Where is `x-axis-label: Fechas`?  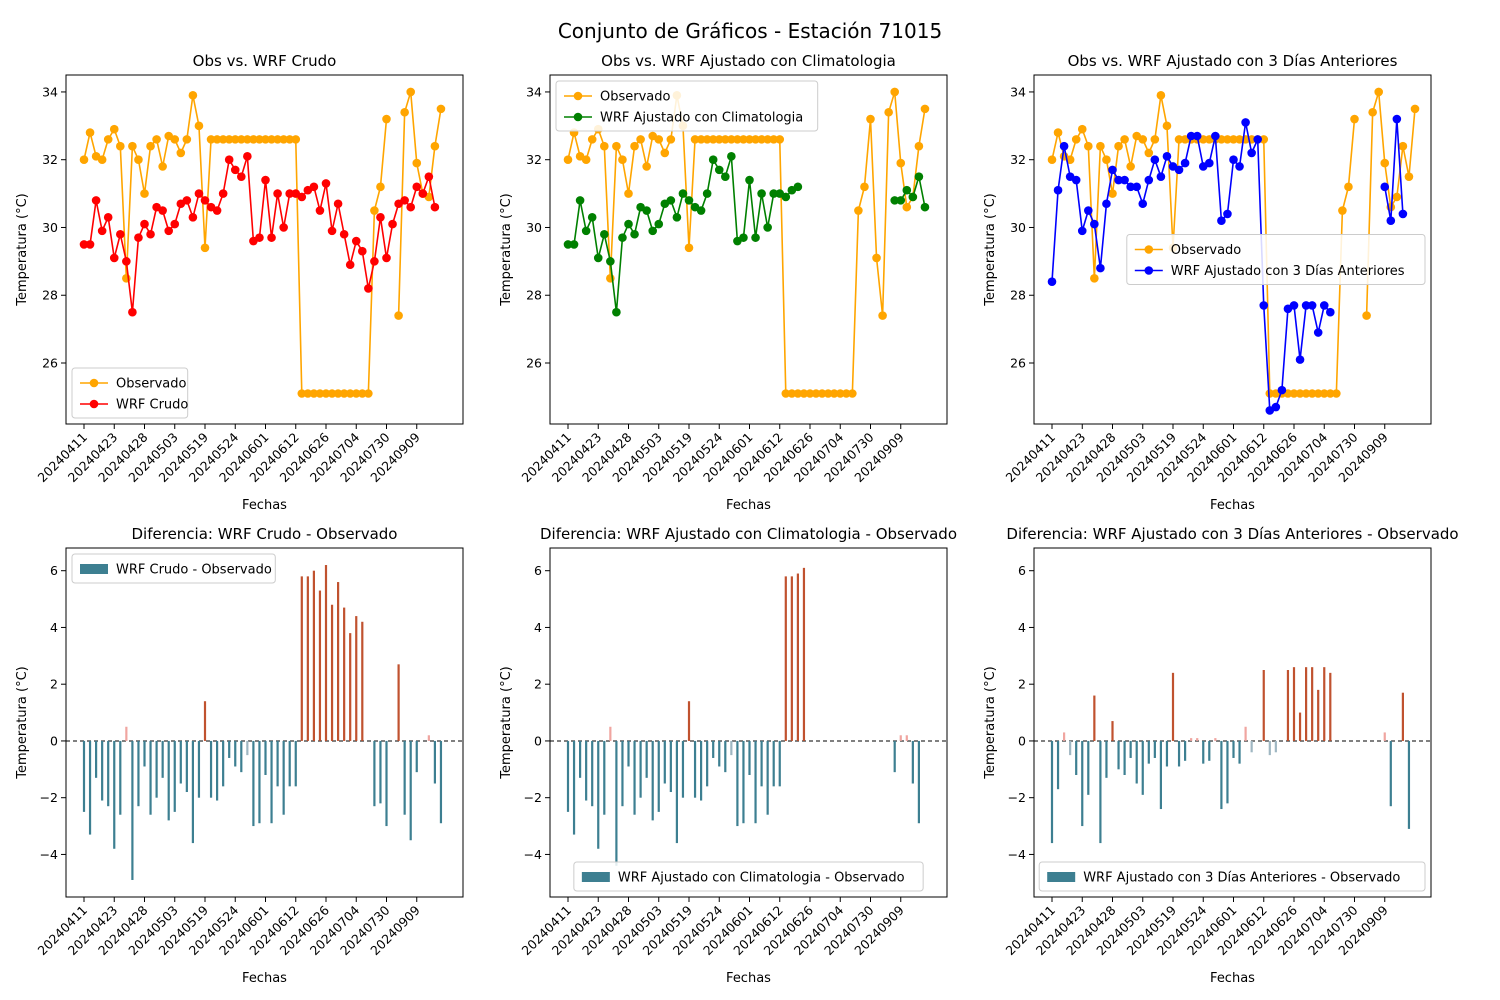
x-axis-label: Fechas is located at coordinates (1232, 505).